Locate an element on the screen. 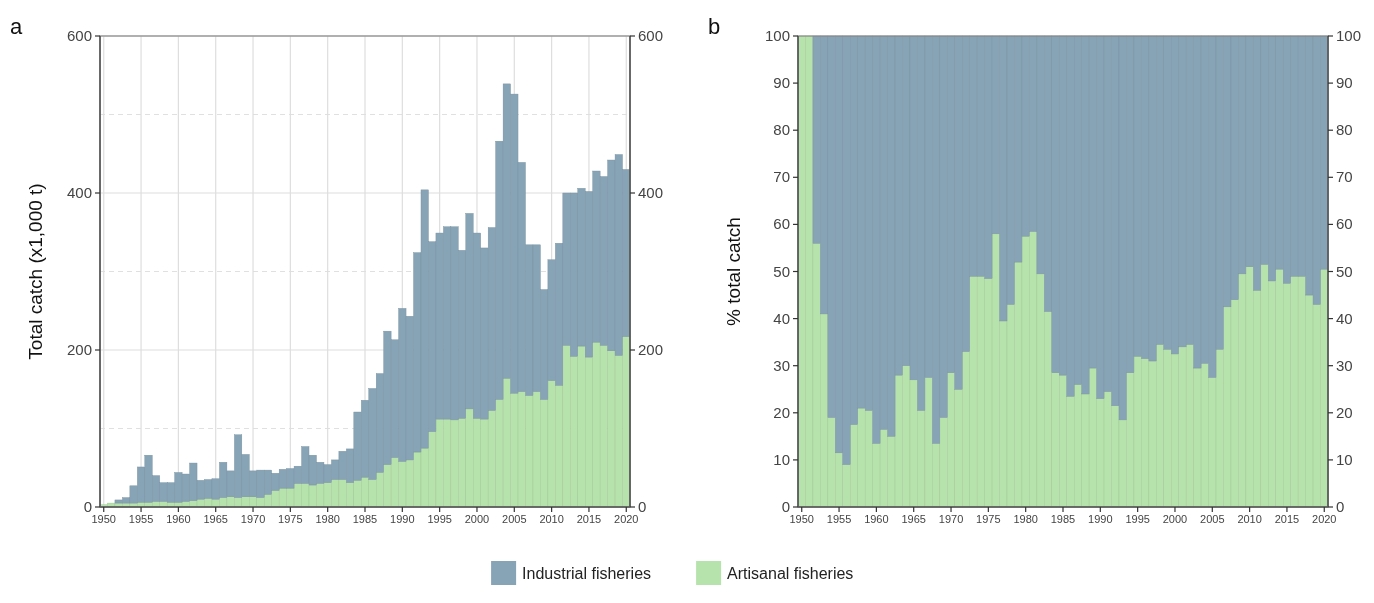 The width and height of the screenshot is (1374, 603). y2-tick-label: 100 is located at coordinates (1349, 35).